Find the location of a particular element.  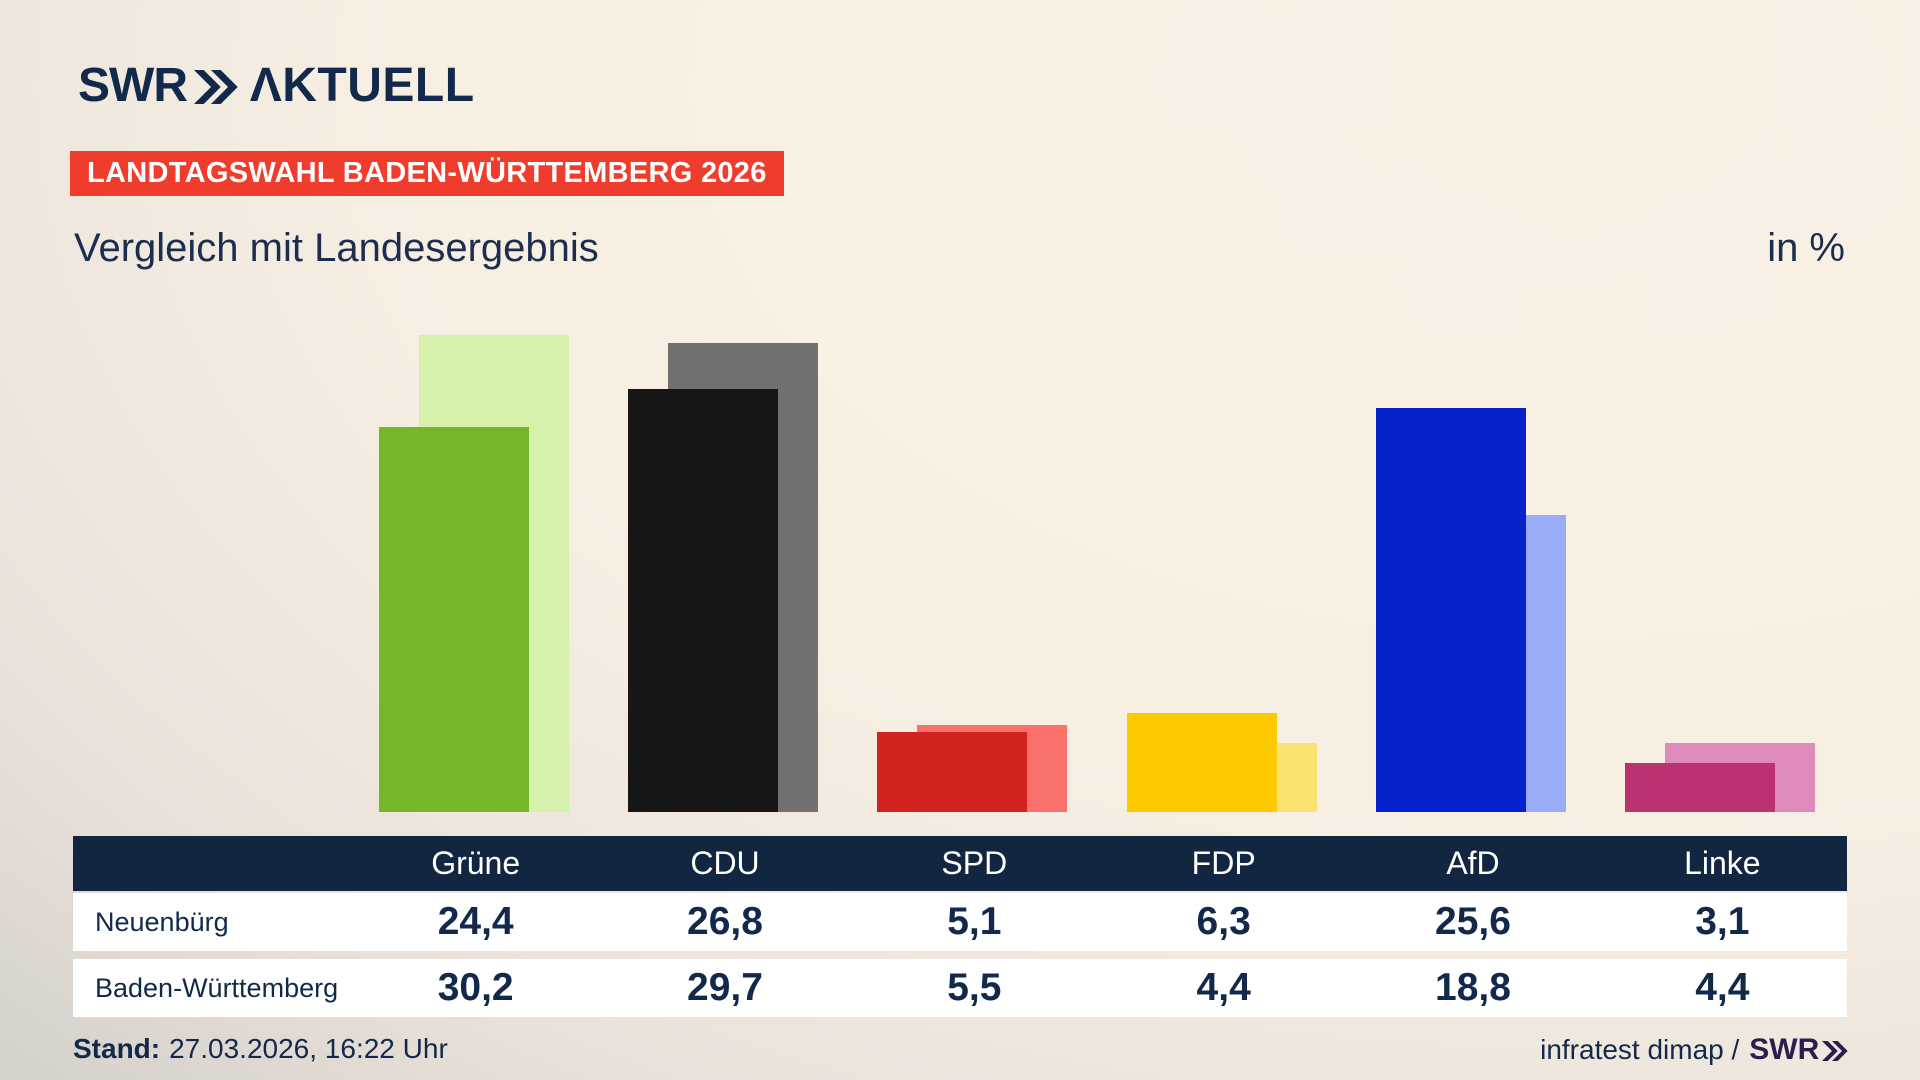

election-badge: LANDTAGSWAHL BADEN-WÜRTTEMBERG 2026 is located at coordinates (427, 173).